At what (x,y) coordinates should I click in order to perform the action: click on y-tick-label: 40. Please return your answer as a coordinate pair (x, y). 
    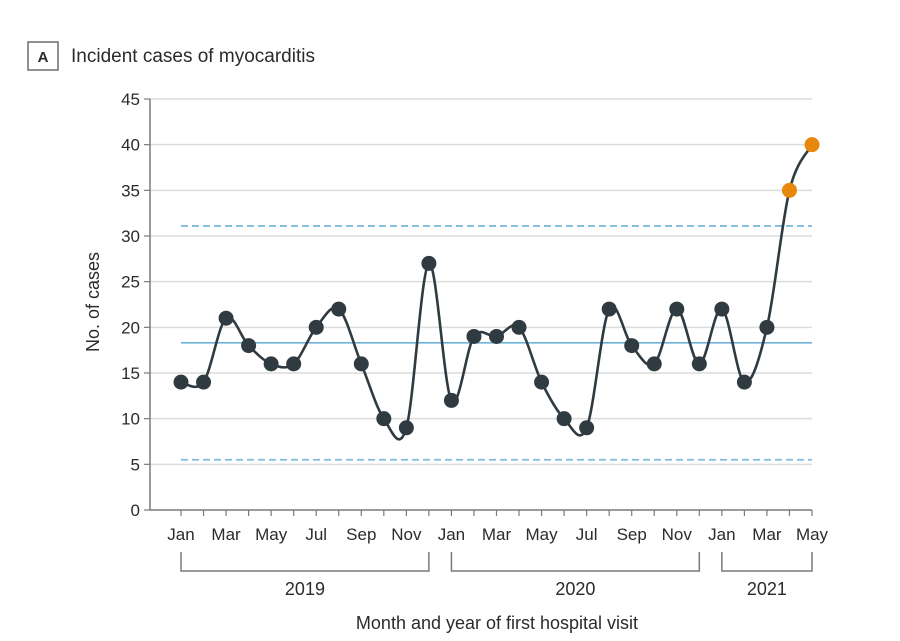
    Looking at the image, I should click on (130, 145).